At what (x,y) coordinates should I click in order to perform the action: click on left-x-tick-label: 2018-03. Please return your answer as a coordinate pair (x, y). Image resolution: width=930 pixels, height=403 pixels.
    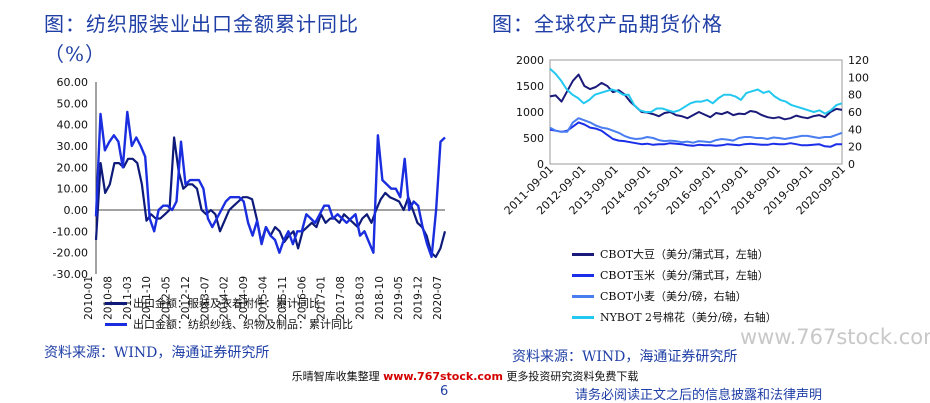
    Looking at the image, I should click on (360, 298).